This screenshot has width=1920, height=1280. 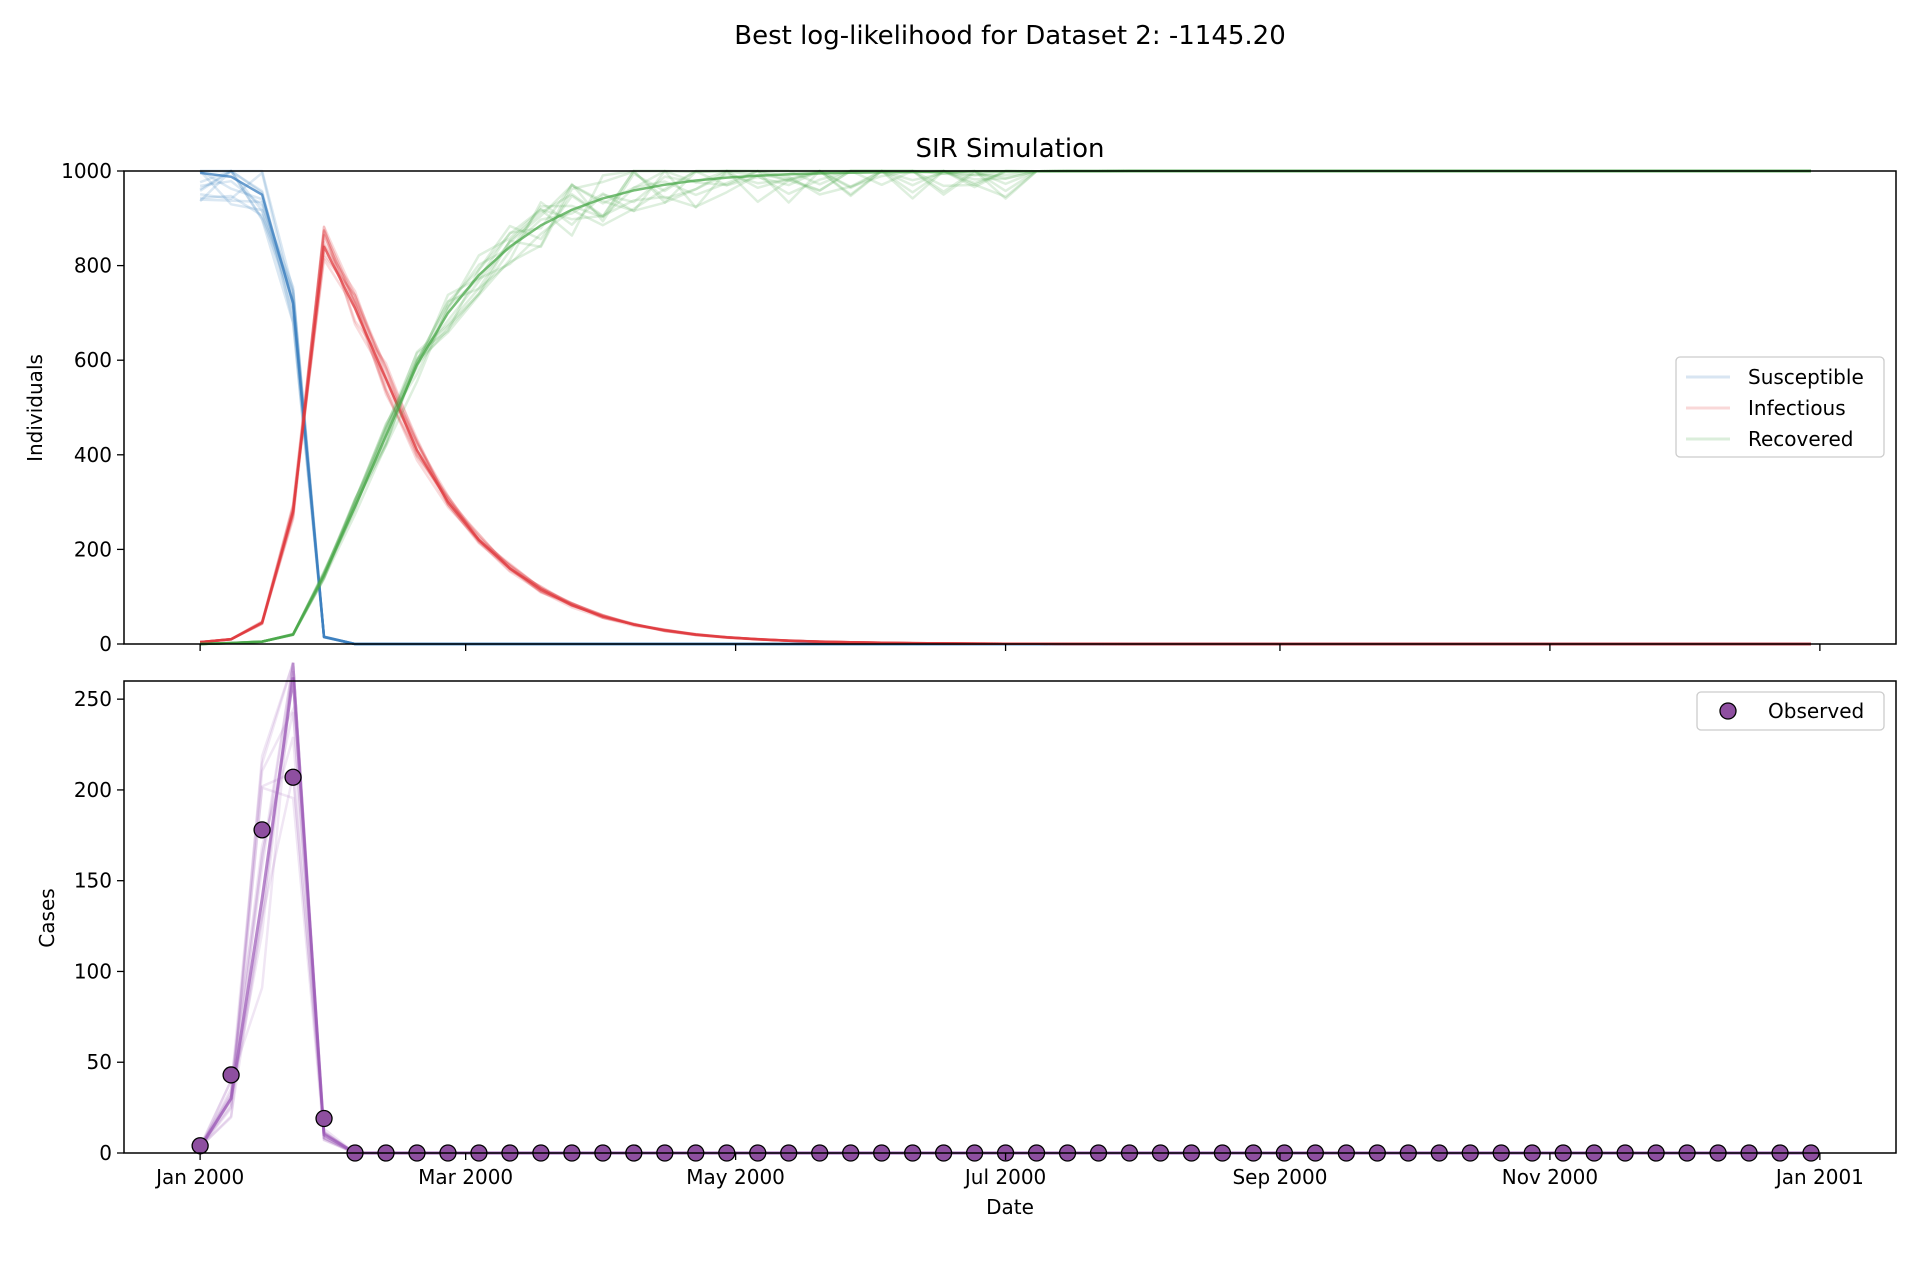 What do you see at coordinates (93, 881) in the screenshot?
I see `ytick-label: 150` at bounding box center [93, 881].